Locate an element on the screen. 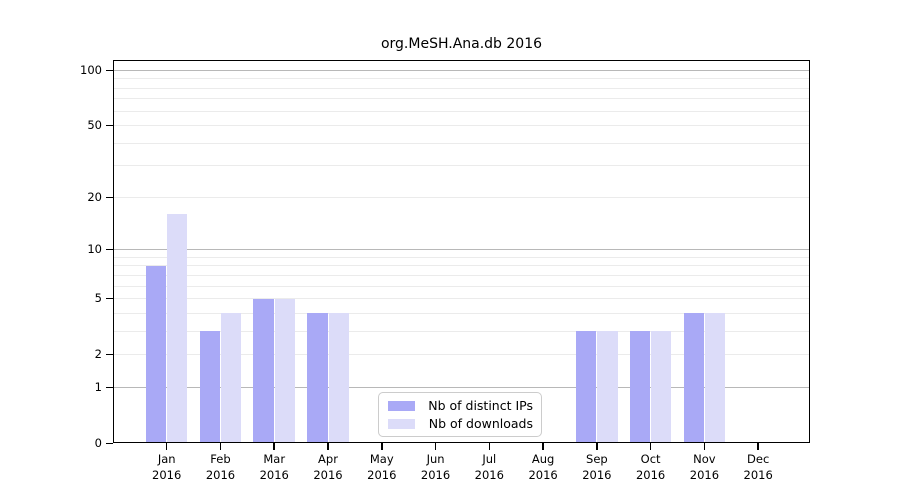  y-tick-label-0: 0 is located at coordinates (98, 442).